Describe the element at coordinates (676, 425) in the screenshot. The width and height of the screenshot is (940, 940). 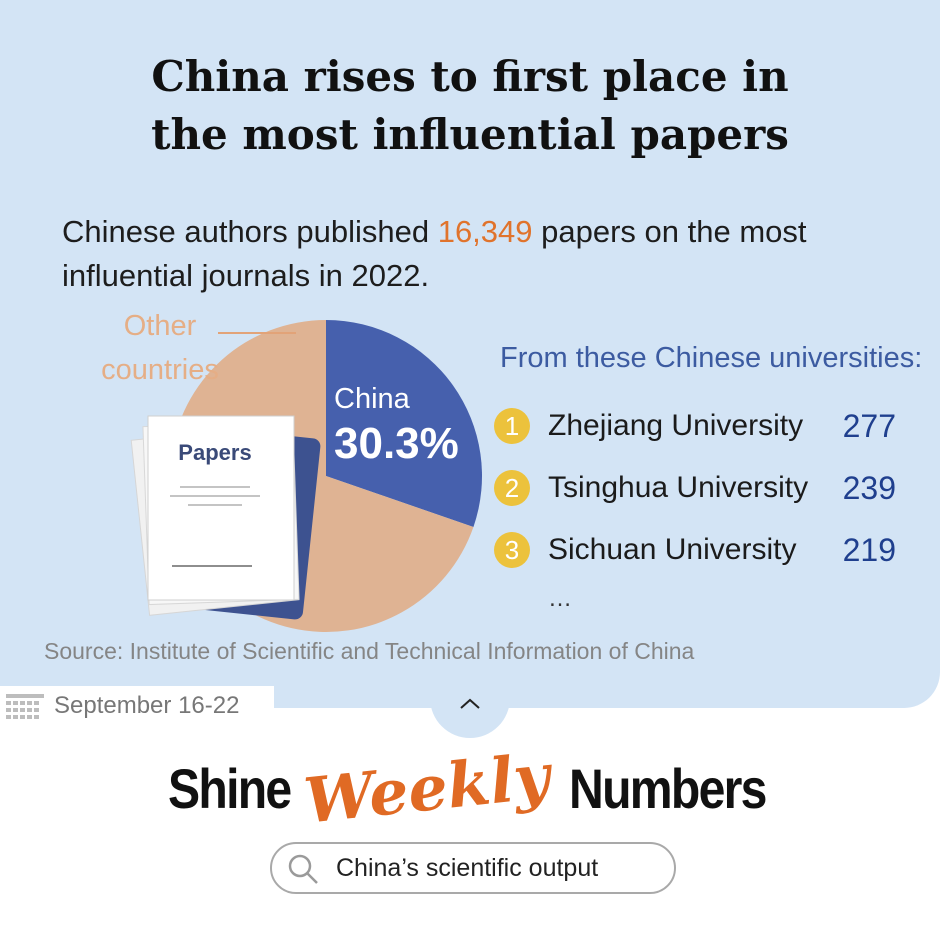
I see `university-name: Zhejiang University` at that location.